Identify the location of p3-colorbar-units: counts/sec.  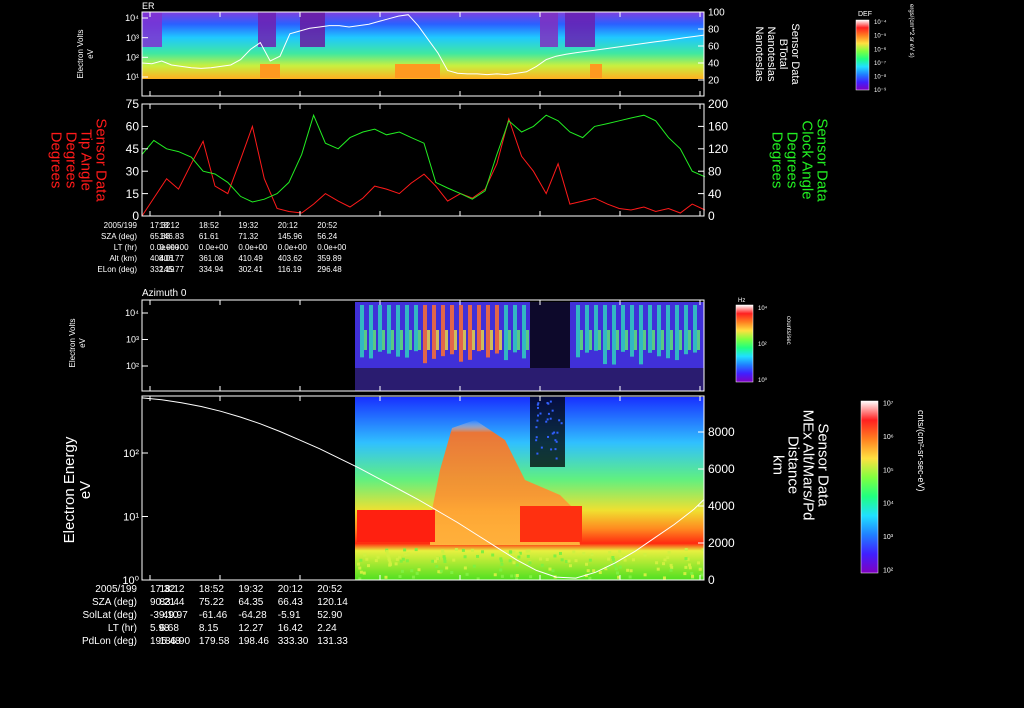
(788, 330).